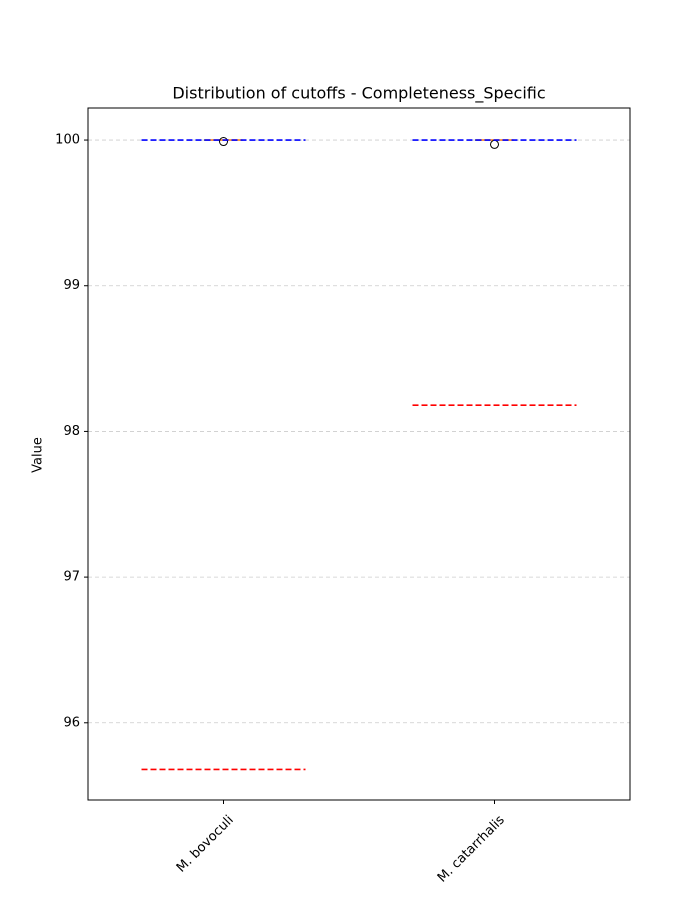 This screenshot has height=900, width=700. What do you see at coordinates (71, 285) in the screenshot?
I see `y-tick-label: 99` at bounding box center [71, 285].